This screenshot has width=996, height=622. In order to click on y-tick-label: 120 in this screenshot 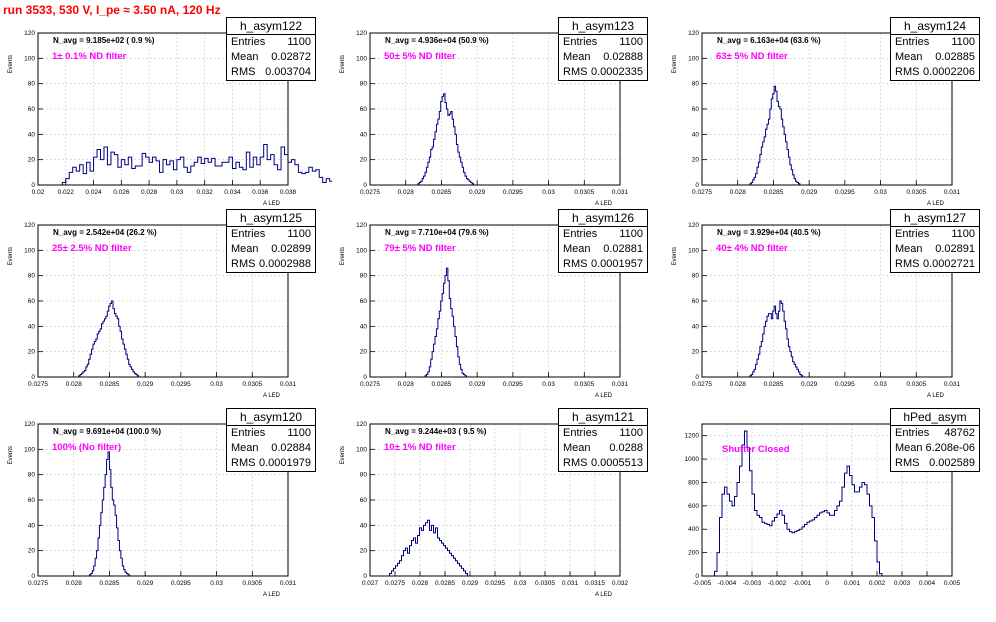, I will do `click(693, 33)`.